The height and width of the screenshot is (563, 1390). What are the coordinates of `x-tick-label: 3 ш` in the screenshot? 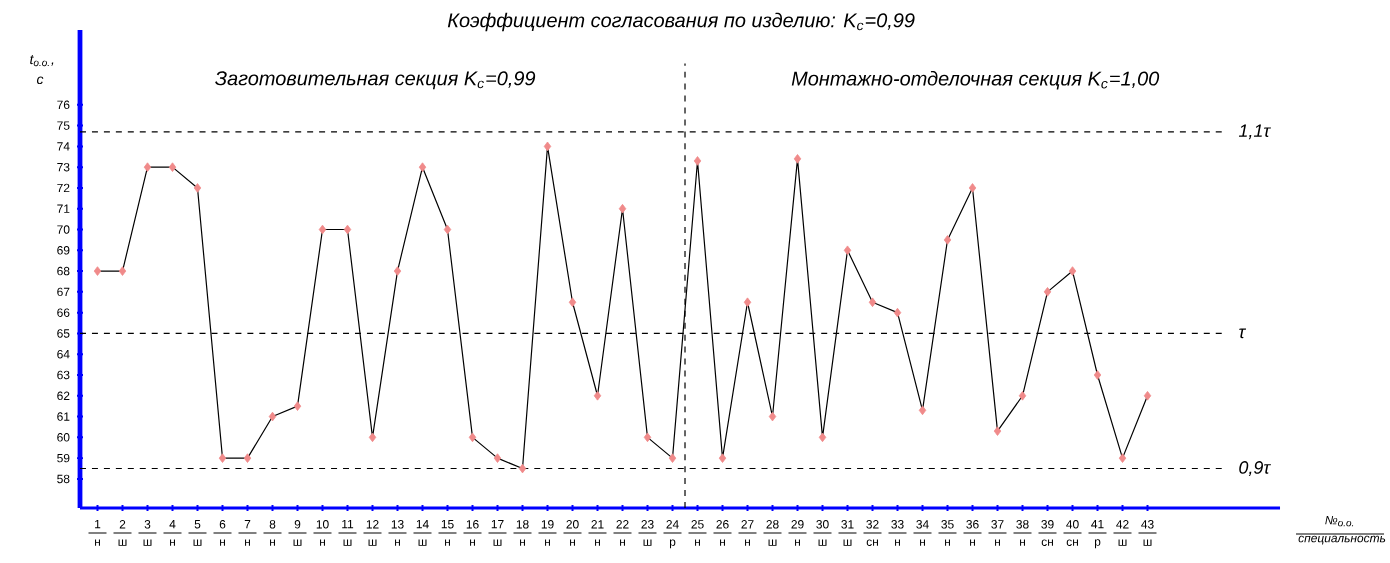 It's located at (147, 533).